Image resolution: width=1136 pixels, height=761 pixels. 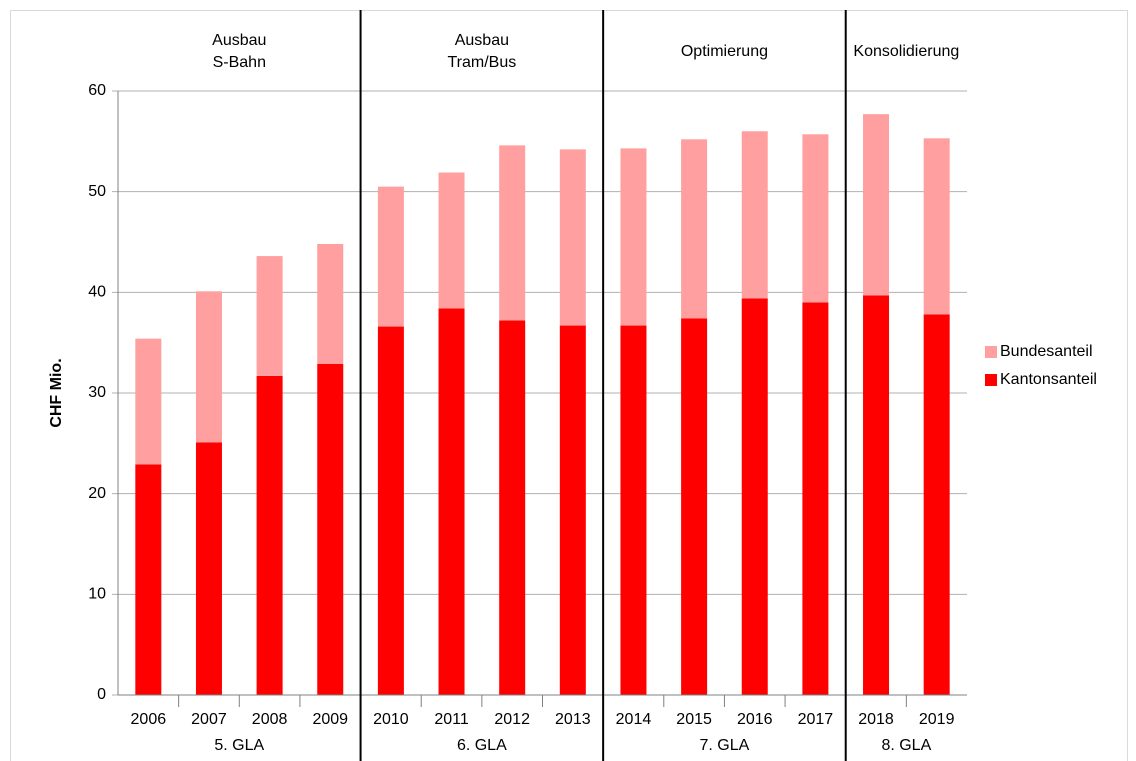 I want to click on y-tick-label: 20, so click(x=97, y=493).